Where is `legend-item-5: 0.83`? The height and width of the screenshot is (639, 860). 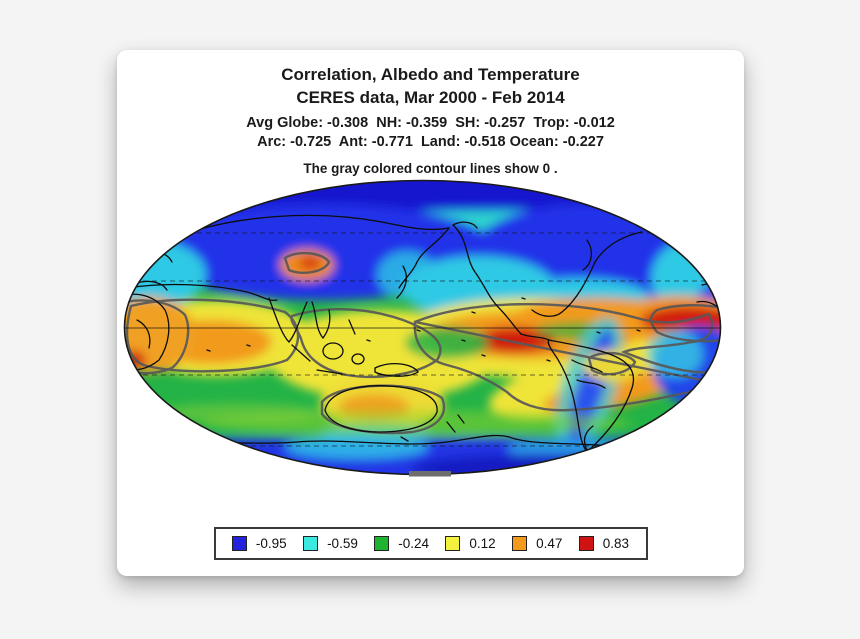 legend-item-5: 0.83 is located at coordinates (604, 543).